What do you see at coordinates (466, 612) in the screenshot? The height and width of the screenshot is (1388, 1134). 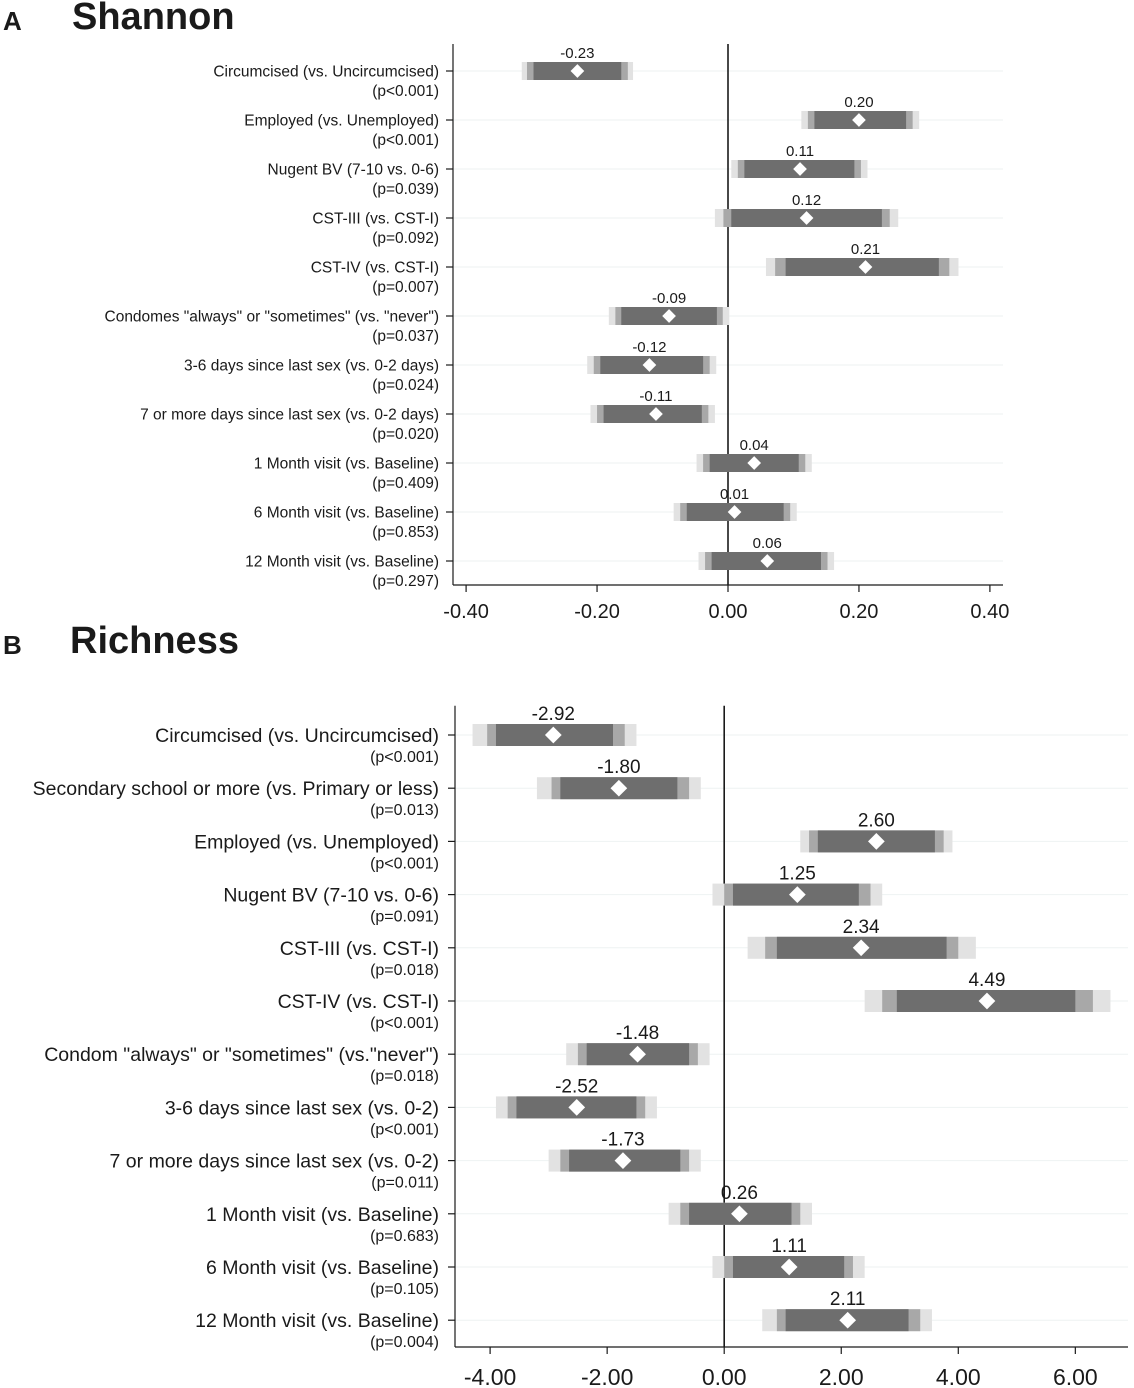 I see `x-tick-label: -0.40` at bounding box center [466, 612].